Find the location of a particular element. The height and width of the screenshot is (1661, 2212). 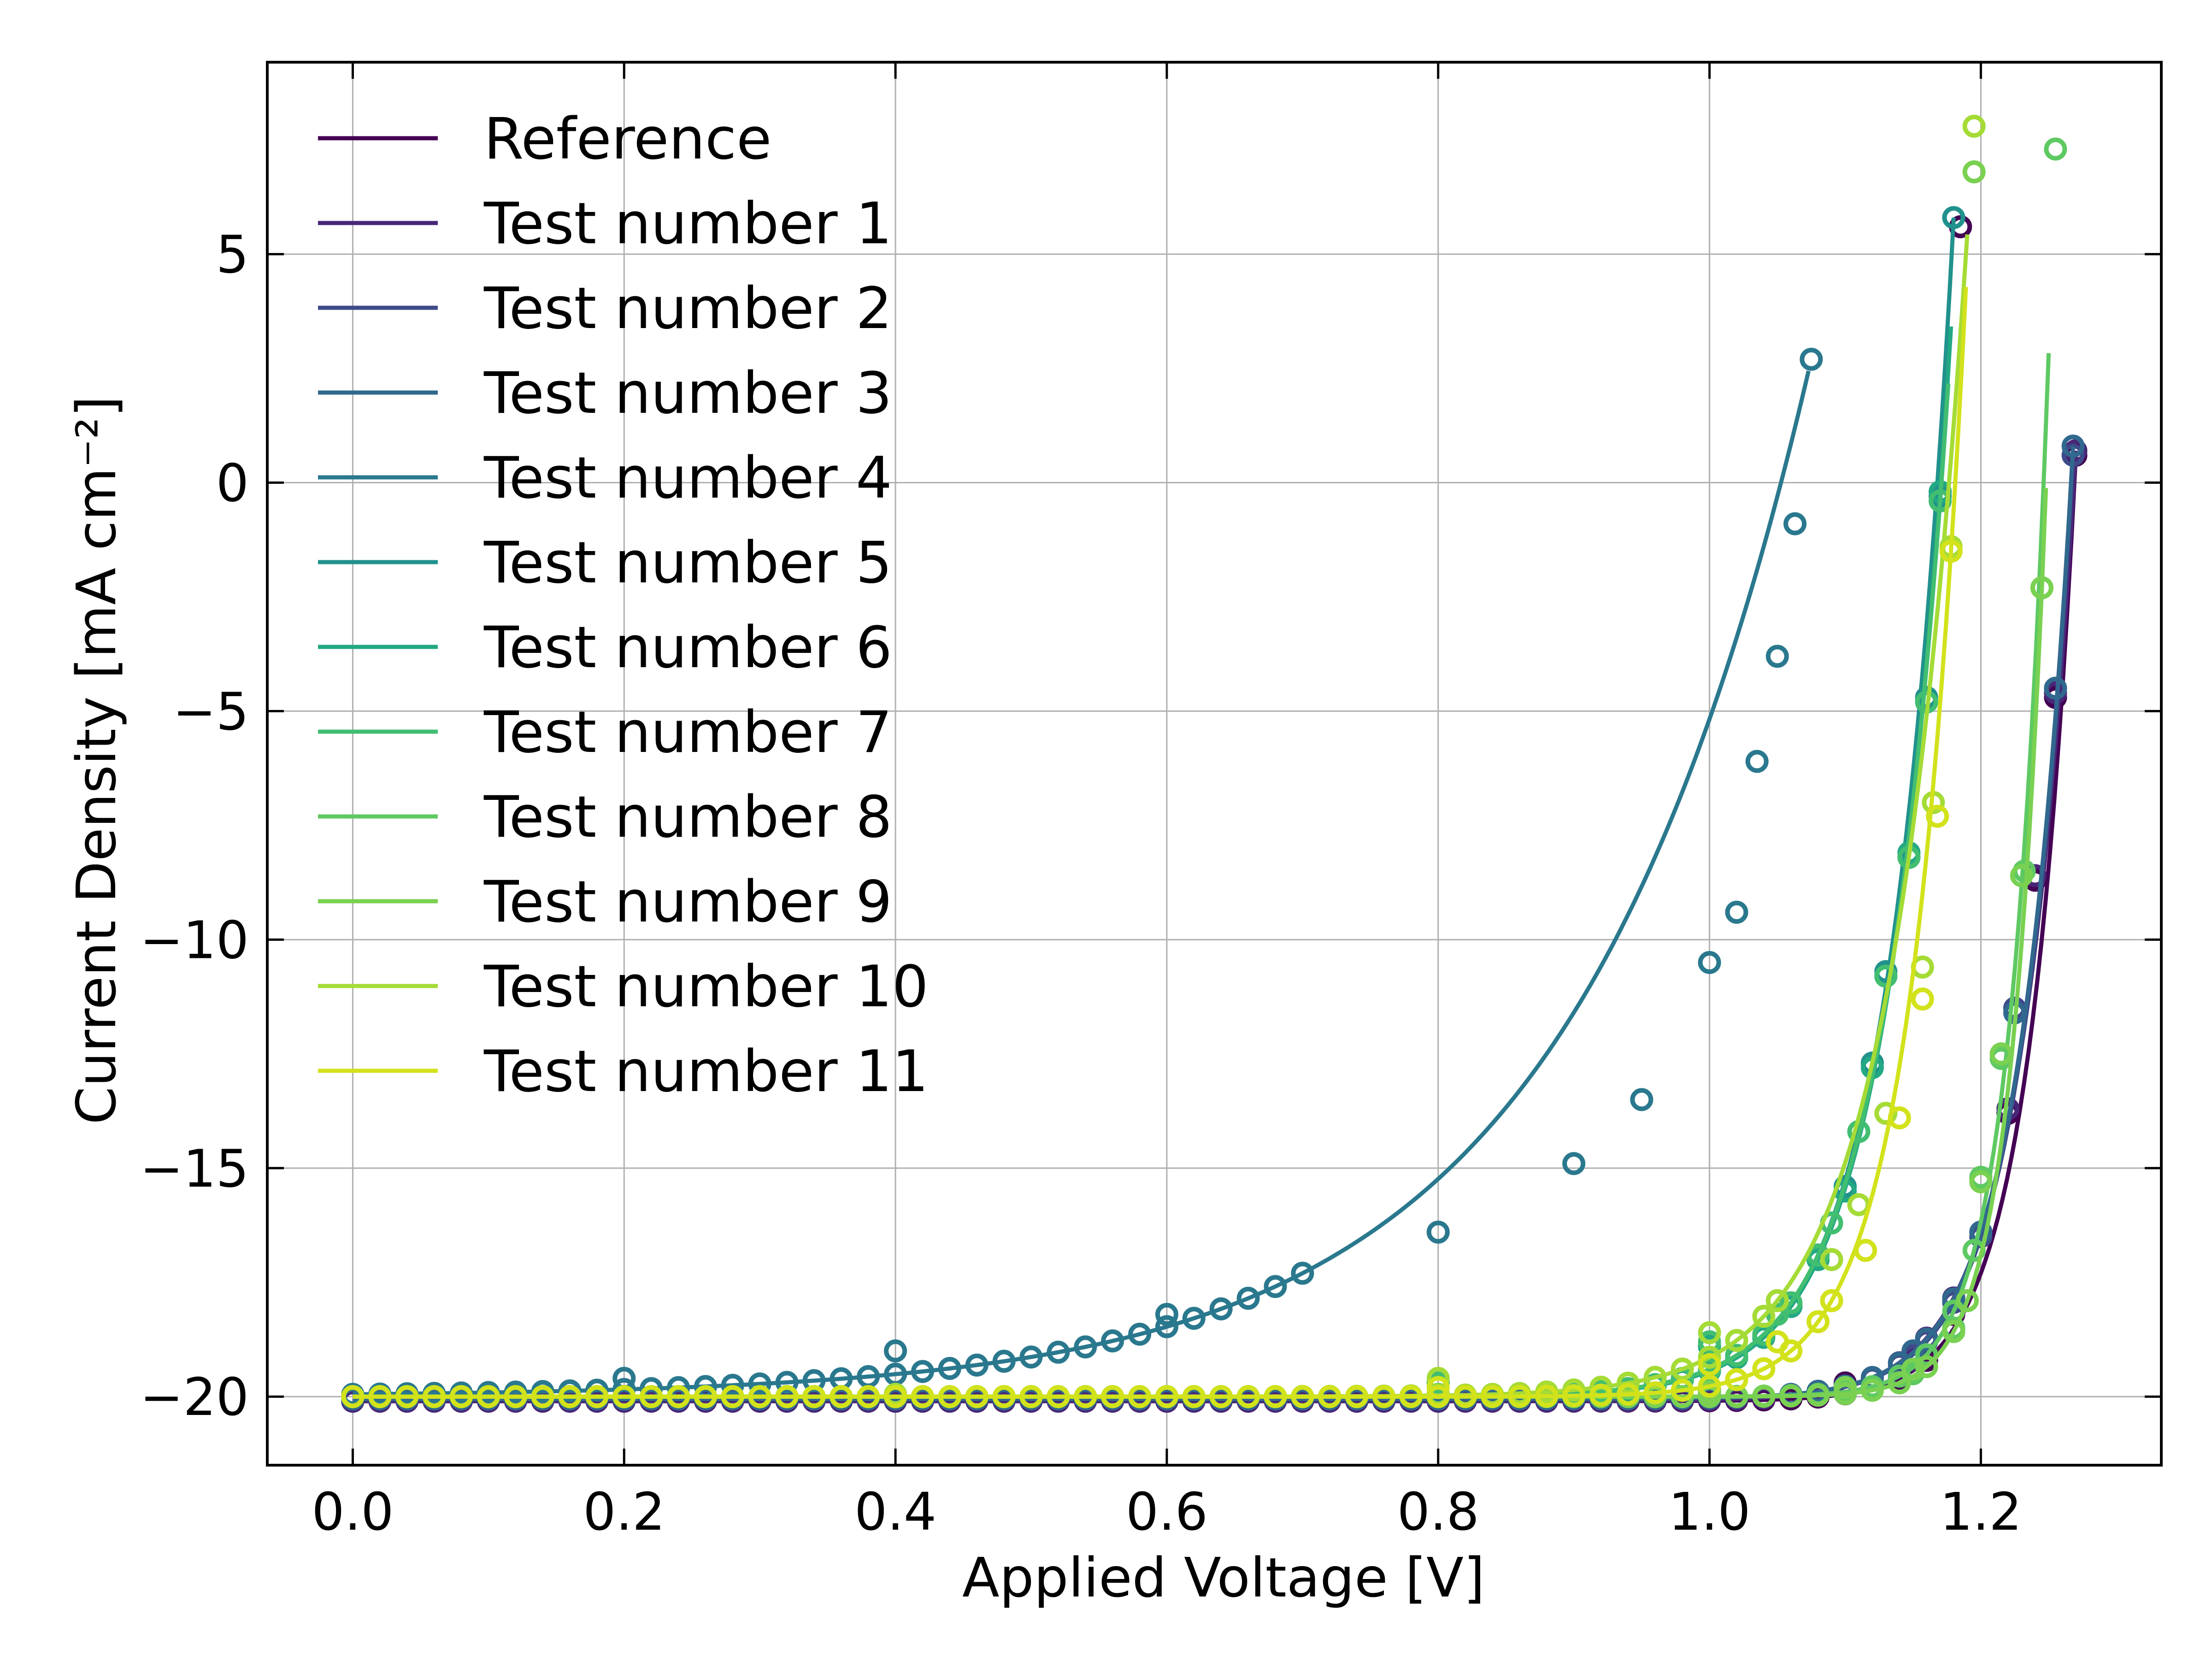

legend-label: Test number 11 is located at coordinates (706, 1072).